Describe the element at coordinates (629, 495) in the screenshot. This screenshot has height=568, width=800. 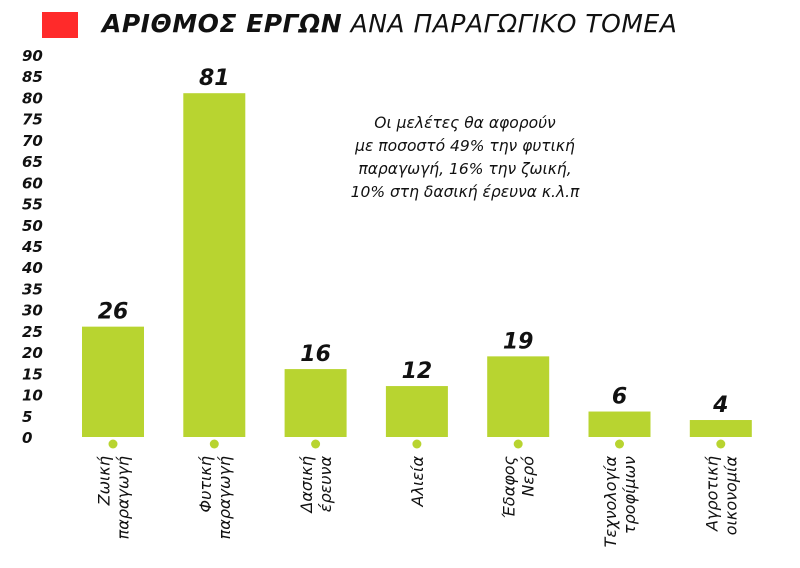
I see `x-tick-label-line: τροφίμων` at that location.